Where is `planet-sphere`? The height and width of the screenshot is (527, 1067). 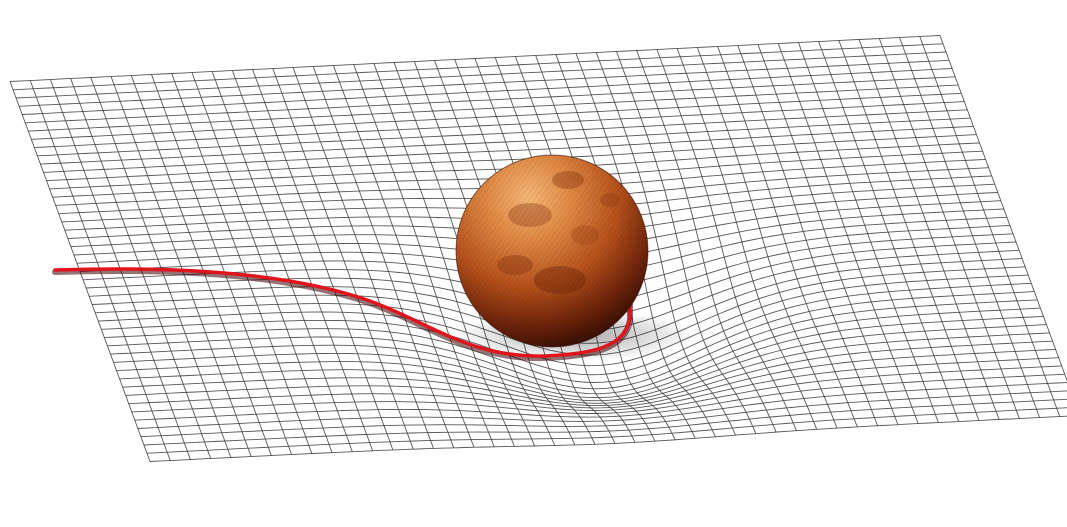 planet-sphere is located at coordinates (552, 251).